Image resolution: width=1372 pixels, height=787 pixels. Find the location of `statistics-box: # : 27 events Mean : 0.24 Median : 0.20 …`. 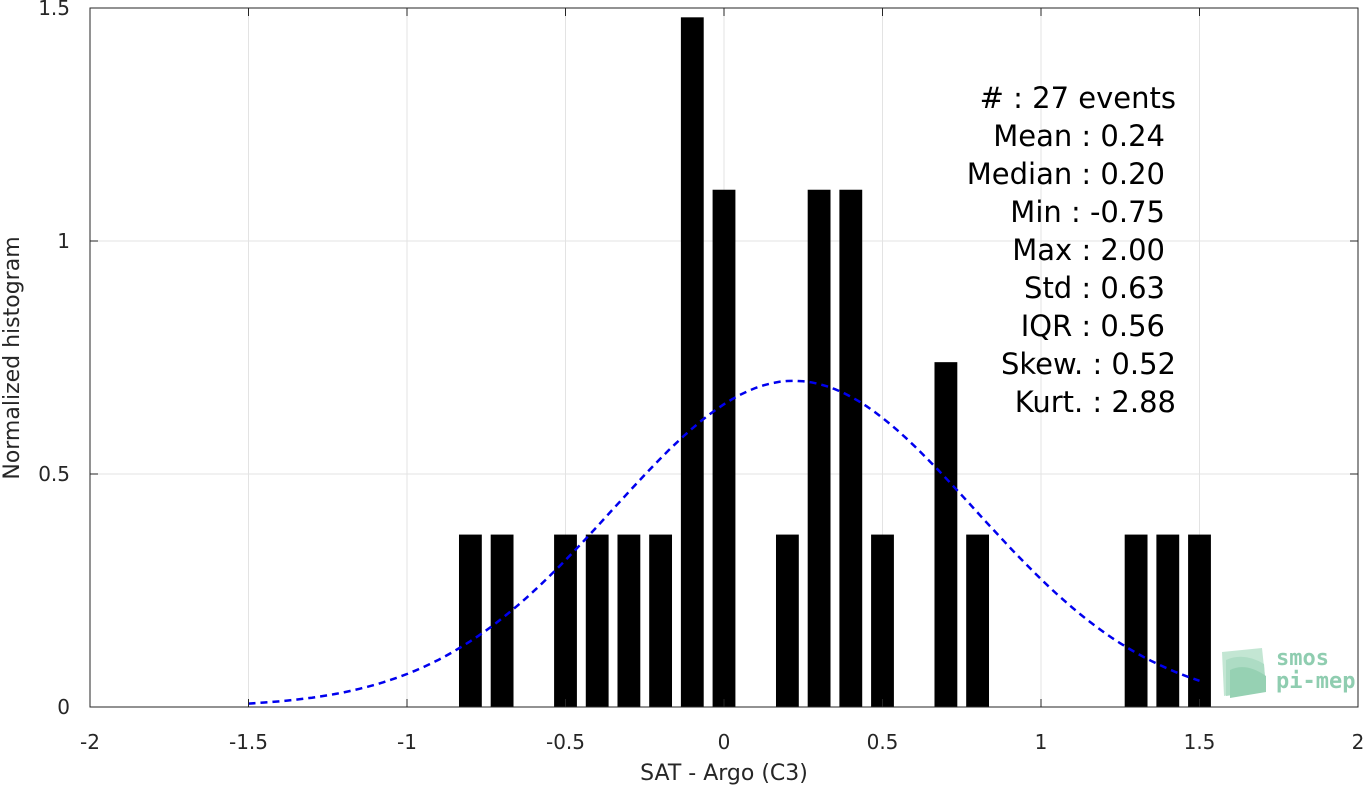

statistics-box: # : 27 events Mean : 0.24 Median : 0.20 … is located at coordinates (1071, 250).